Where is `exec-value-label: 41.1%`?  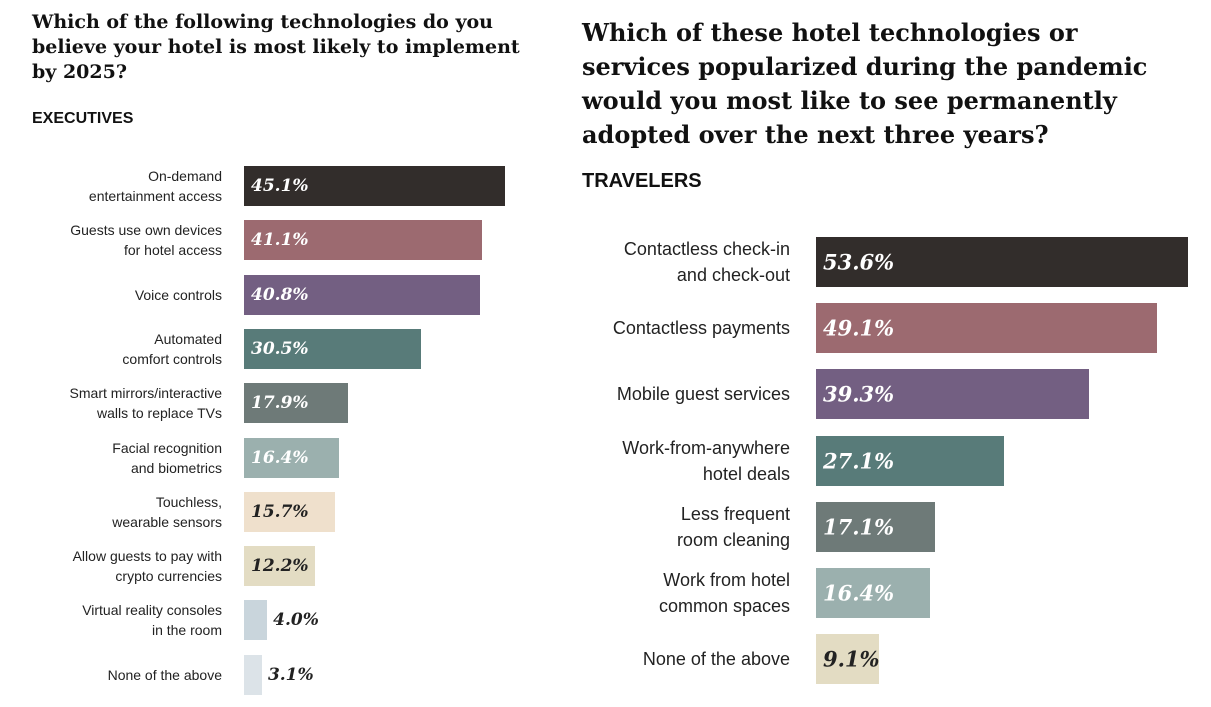
exec-value-label: 41.1% is located at coordinates (280, 240).